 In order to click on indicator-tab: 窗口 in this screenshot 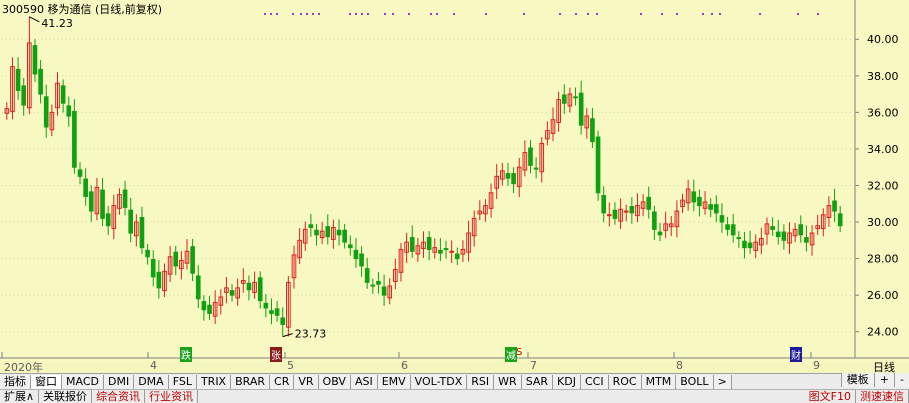, I will do `click(46, 381)`.